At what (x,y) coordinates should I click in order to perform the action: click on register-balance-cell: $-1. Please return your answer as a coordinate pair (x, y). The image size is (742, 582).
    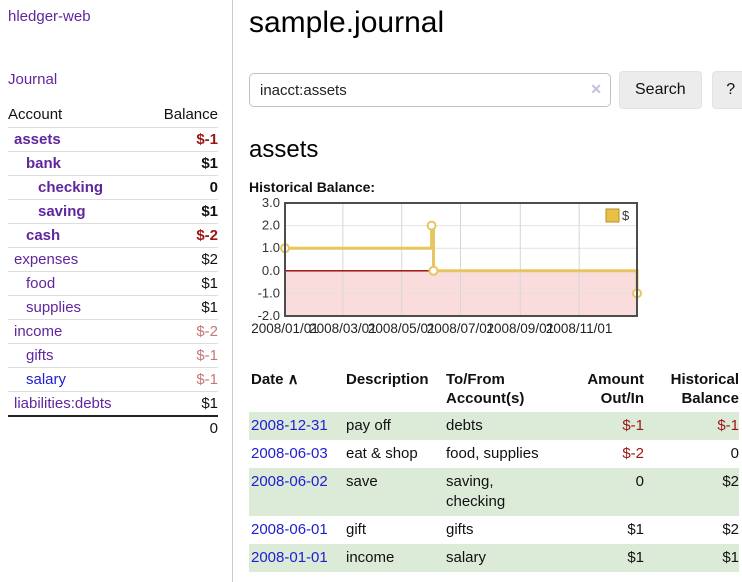
    Looking at the image, I should click on (691, 426).